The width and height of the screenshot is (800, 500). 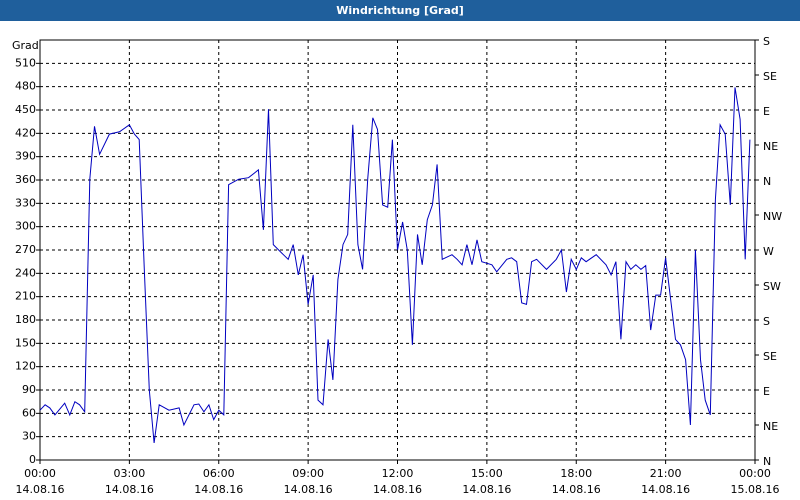 What do you see at coordinates (25, 86) in the screenshot?
I see `y-tick-label: 480` at bounding box center [25, 86].